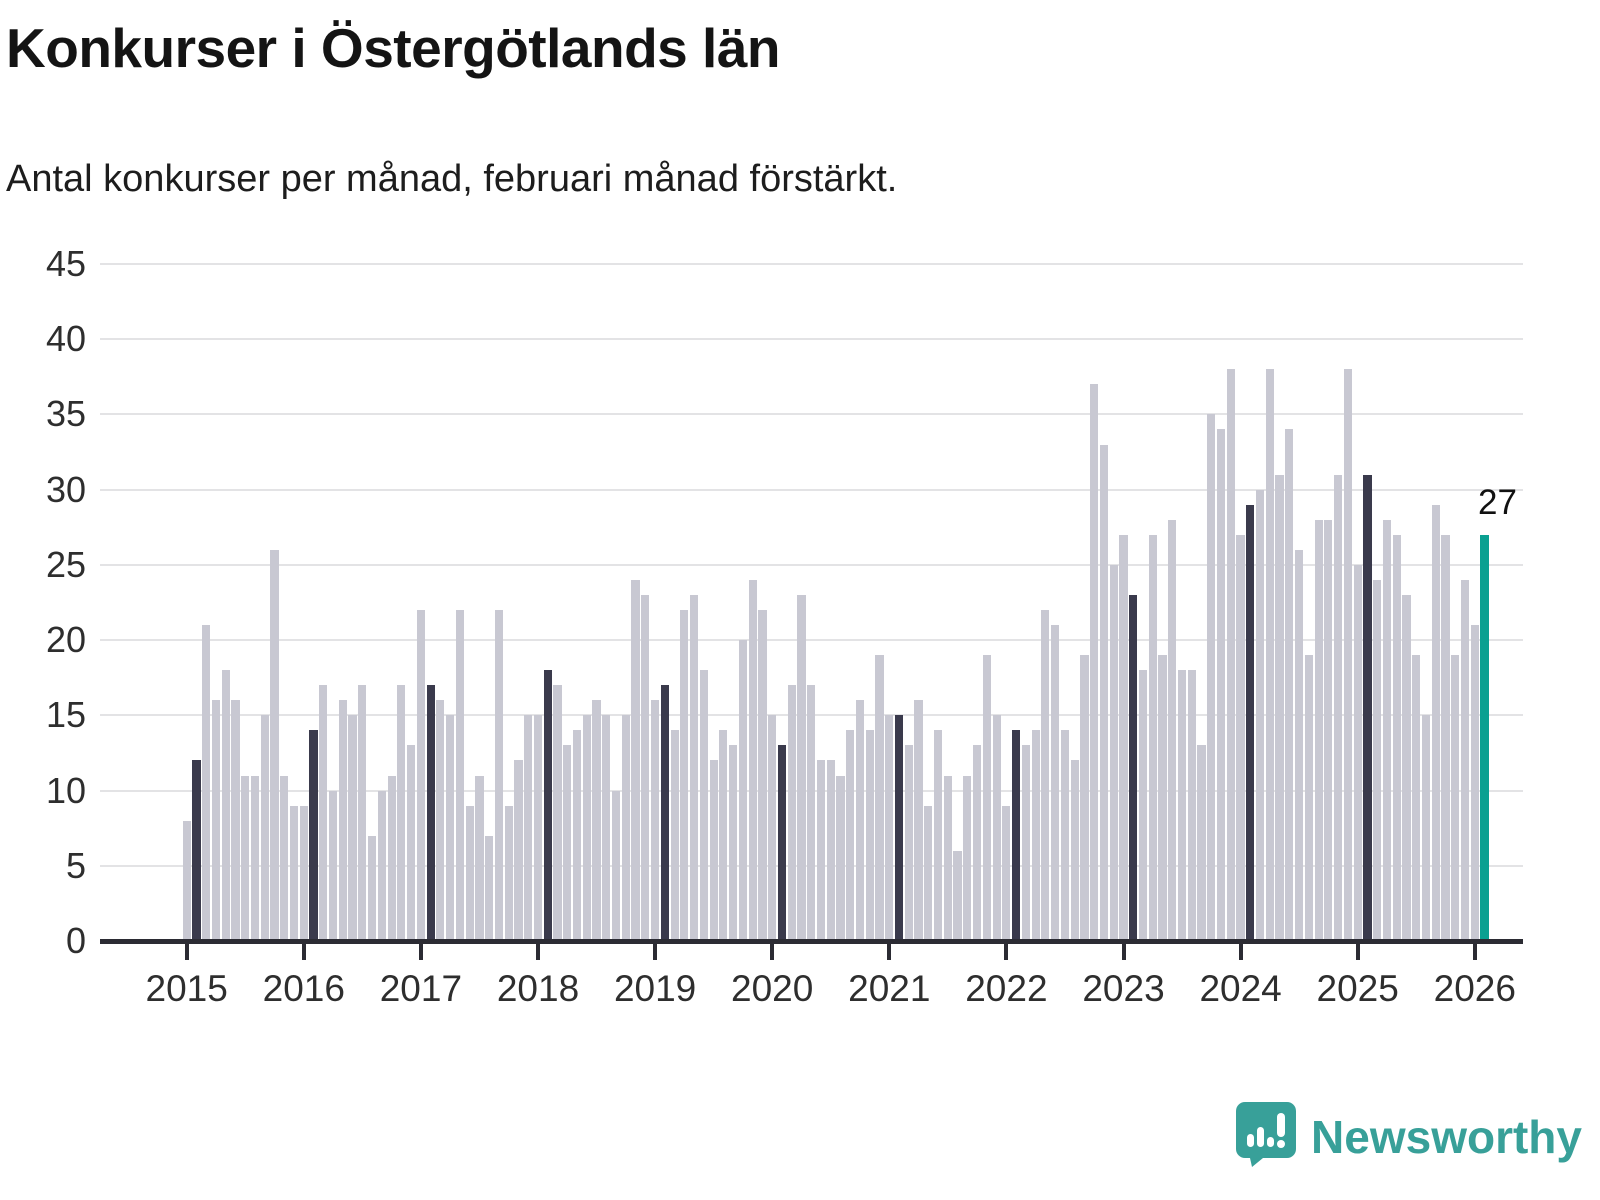 This screenshot has height=1200, width=1600. Describe the element at coordinates (811, 941) in the screenshot. I see `x-axis-line` at that location.